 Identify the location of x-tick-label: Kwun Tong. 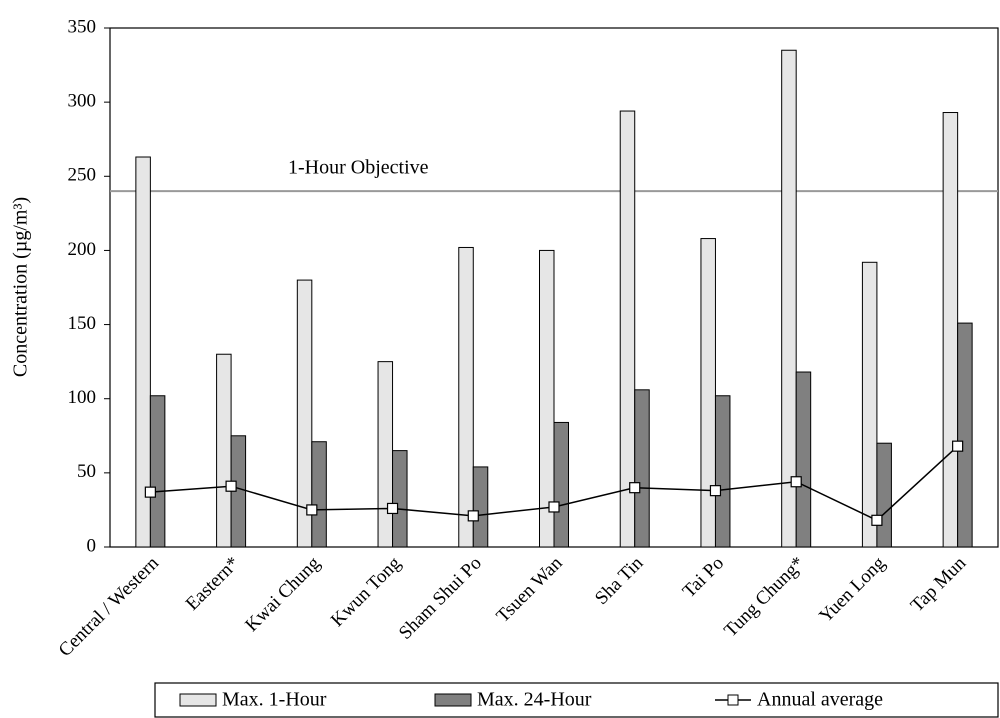
(366, 591).